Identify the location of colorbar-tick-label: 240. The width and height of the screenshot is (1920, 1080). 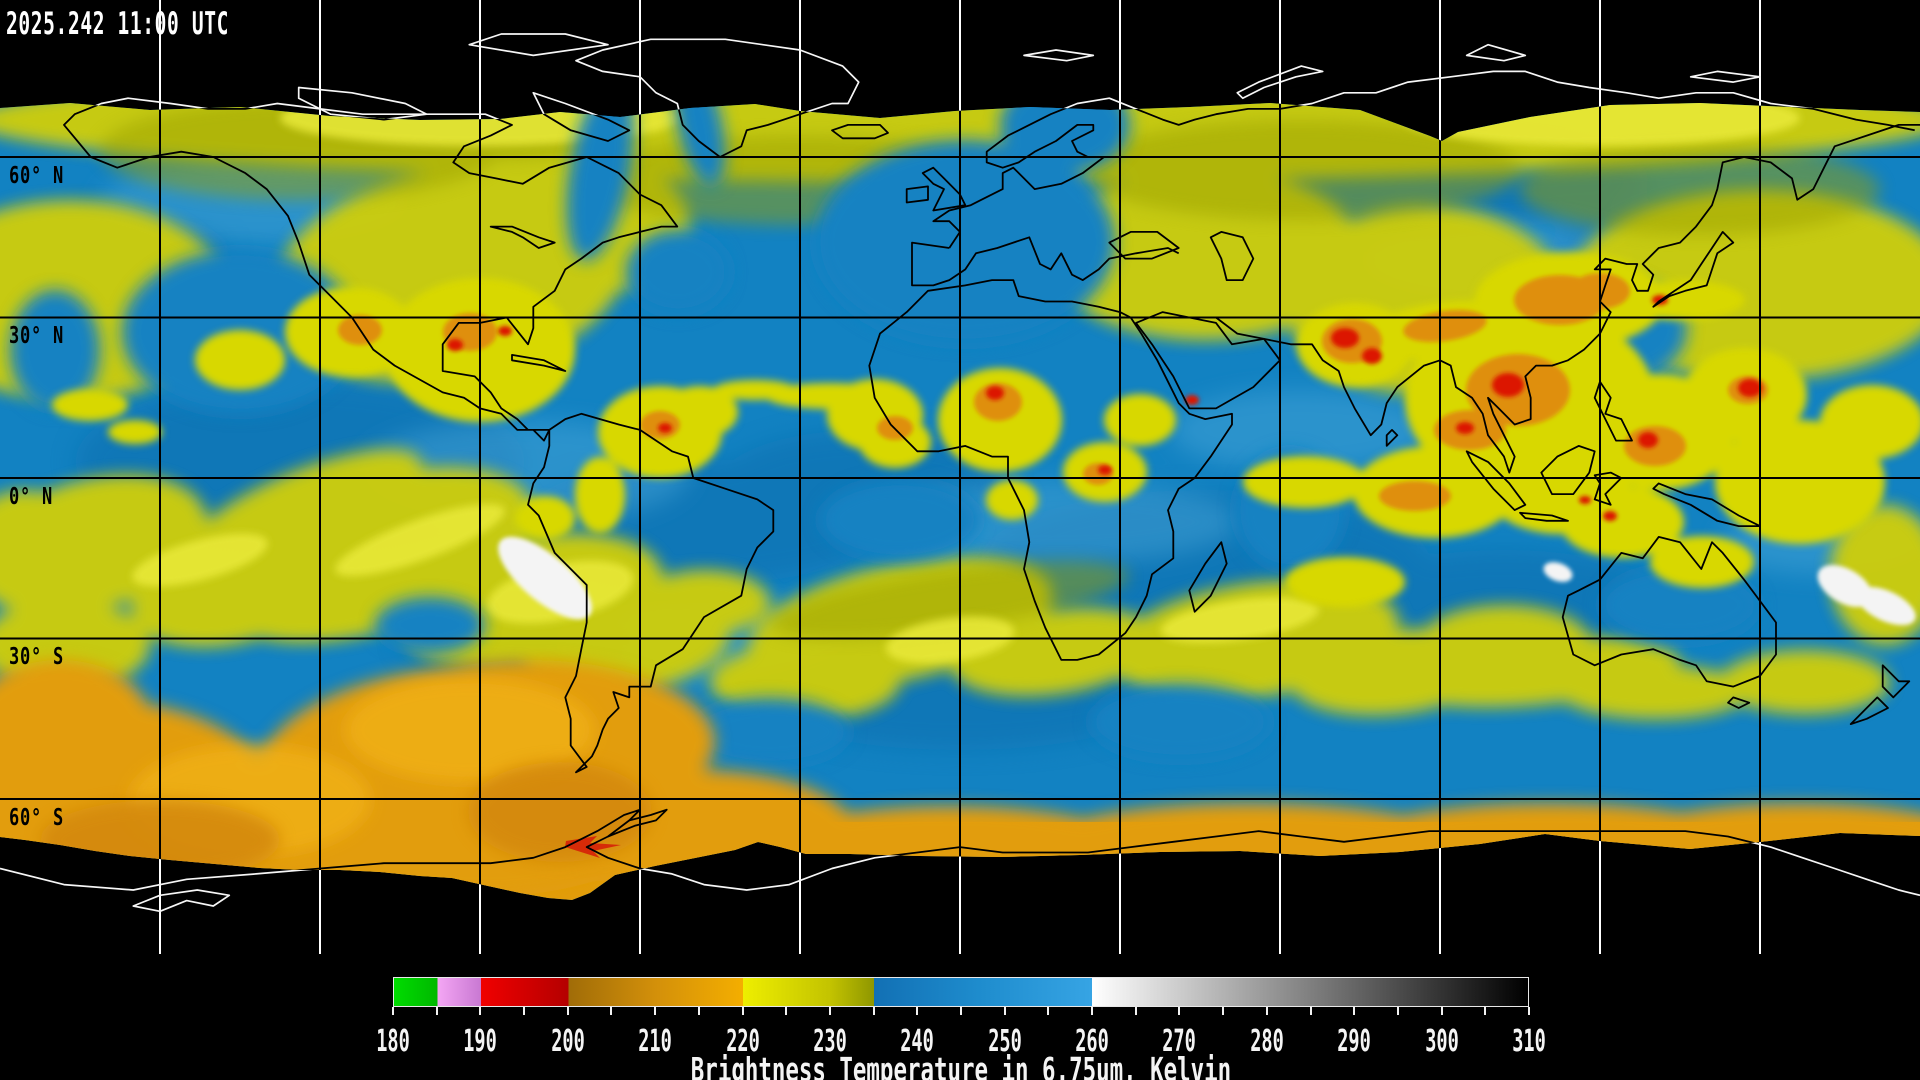
(917, 1041).